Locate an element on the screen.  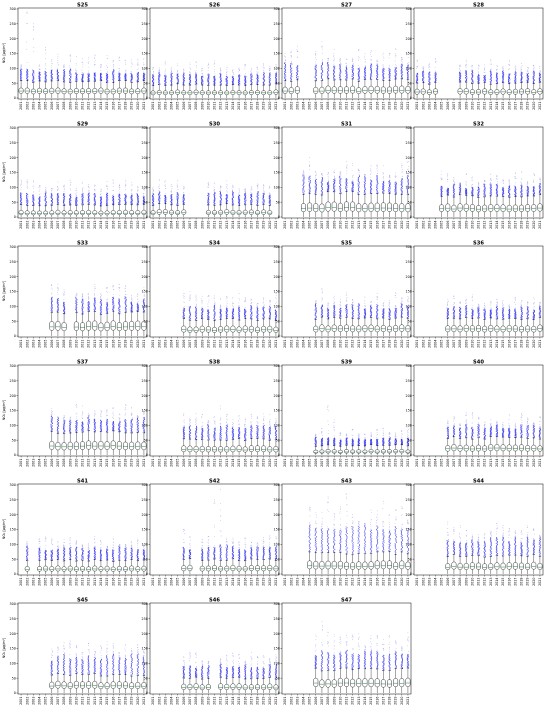
year-box-2008 is located at coordinates (64, 81).